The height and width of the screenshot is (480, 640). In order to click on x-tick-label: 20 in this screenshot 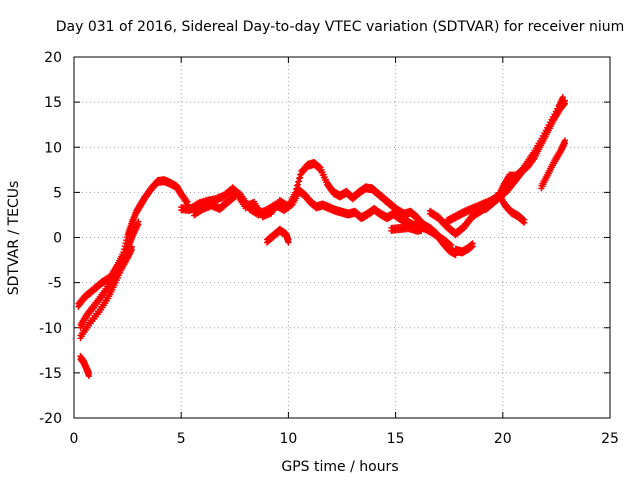, I will do `click(503, 439)`.